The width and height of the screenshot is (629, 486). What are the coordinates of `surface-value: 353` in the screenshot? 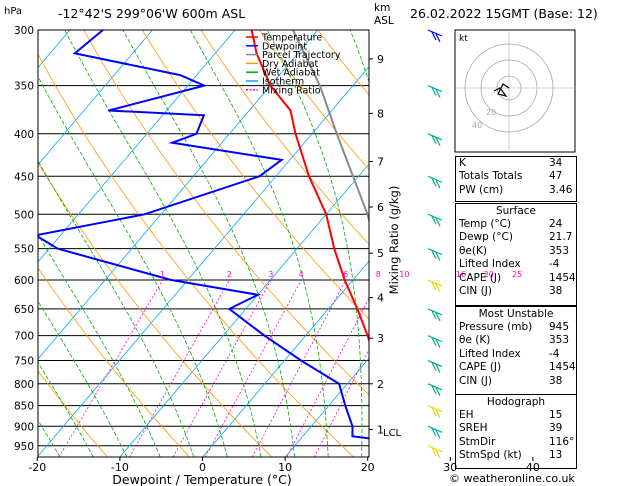 It's located at (559, 250).